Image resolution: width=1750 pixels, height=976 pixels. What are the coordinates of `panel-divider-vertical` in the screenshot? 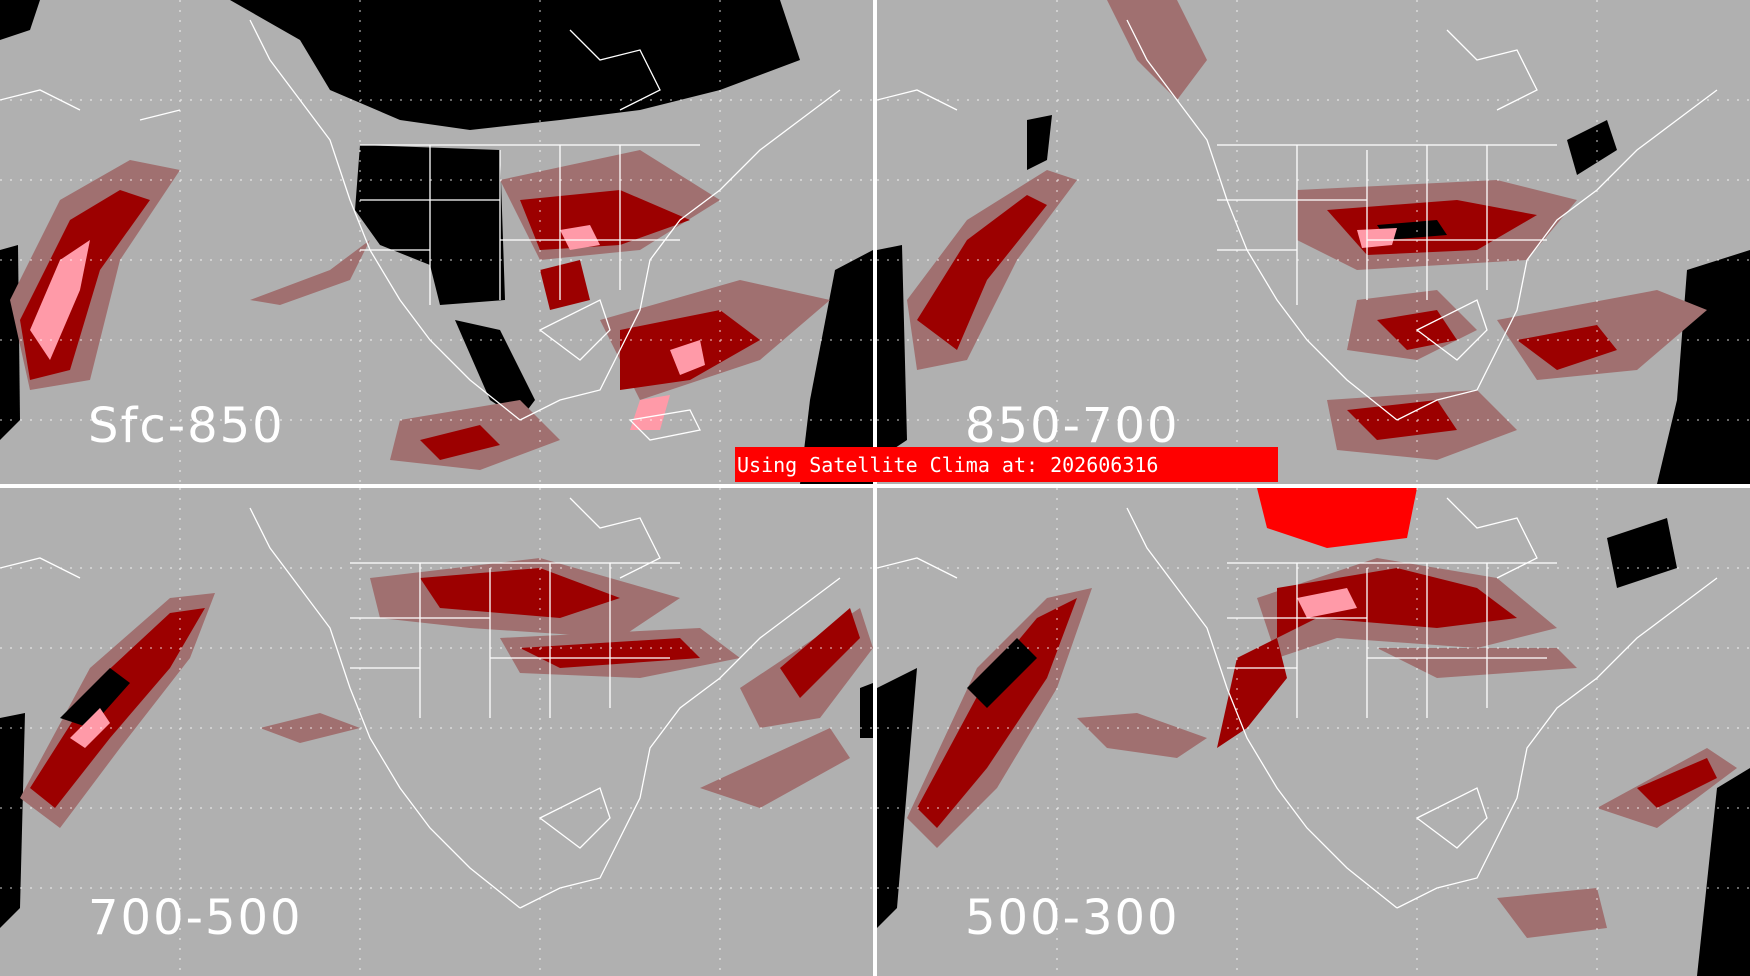 It's located at (875, 488).